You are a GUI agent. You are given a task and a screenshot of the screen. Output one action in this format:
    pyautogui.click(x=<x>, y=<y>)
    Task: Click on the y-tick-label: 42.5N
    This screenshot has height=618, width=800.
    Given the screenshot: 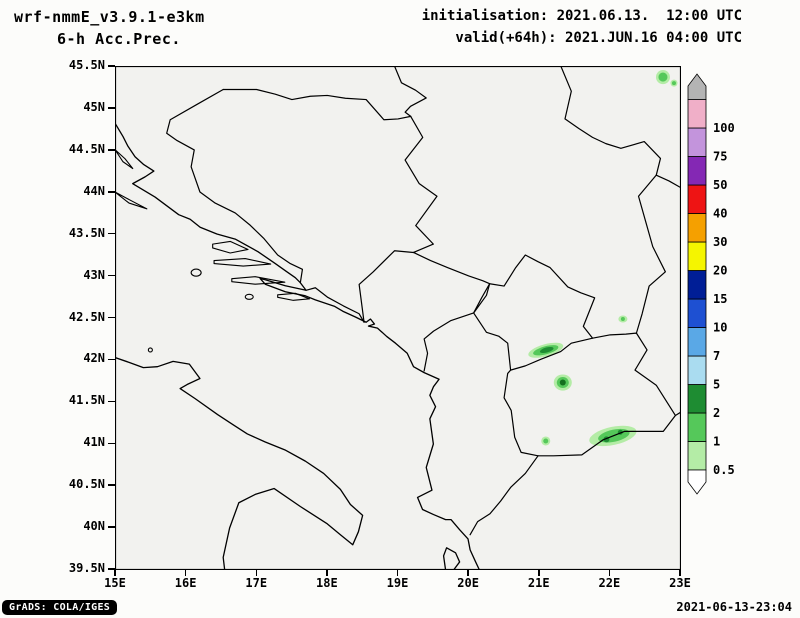 What is the action you would take?
    pyautogui.click(x=86, y=316)
    